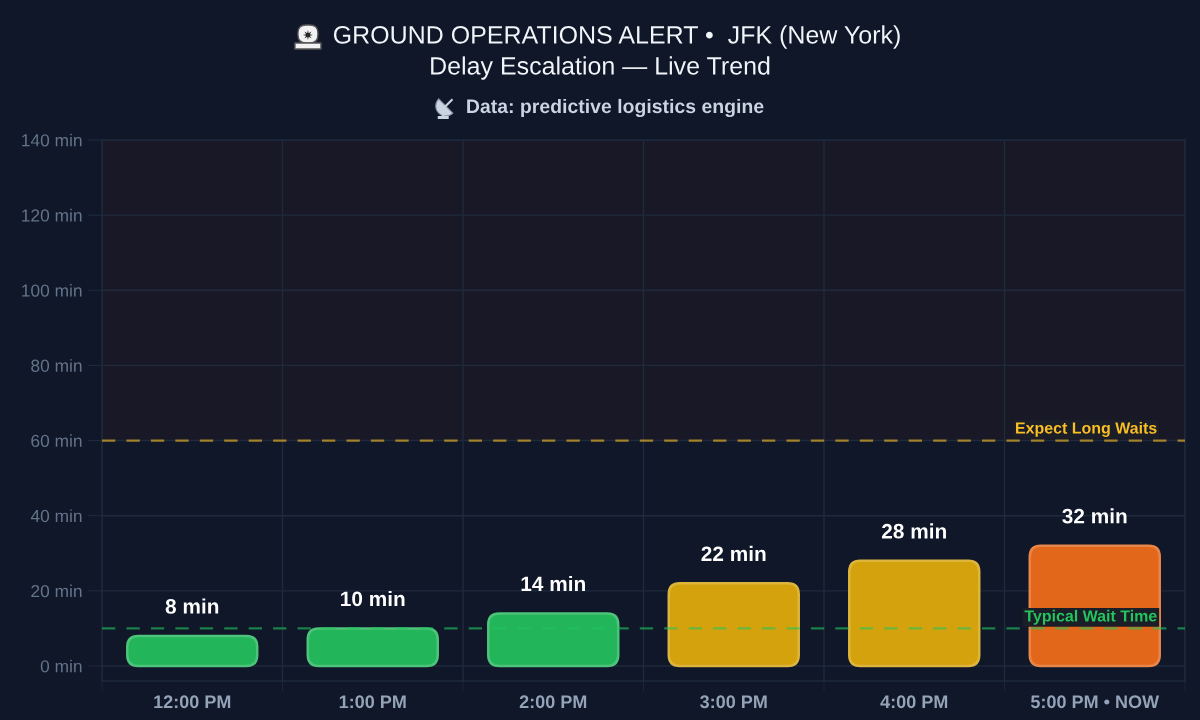 The width and height of the screenshot is (1200, 720). What do you see at coordinates (1090, 617) in the screenshot?
I see `ref-line-label: Typical Wait Time` at bounding box center [1090, 617].